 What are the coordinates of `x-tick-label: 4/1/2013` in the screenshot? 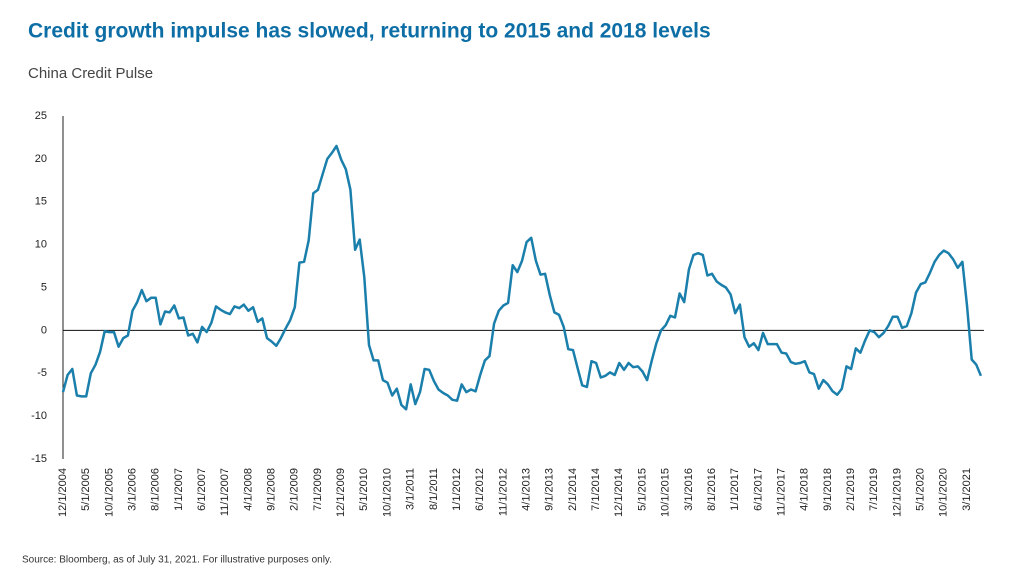 It's located at (527, 489).